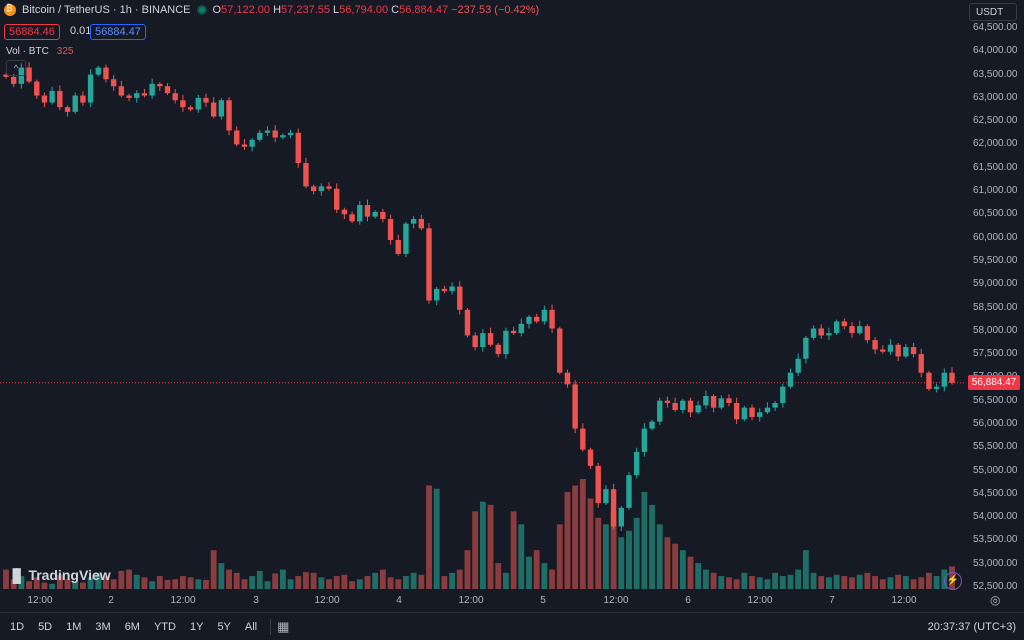 This screenshot has width=1024, height=640. Describe the element at coordinates (17, 626) in the screenshot. I see `range-1d-button: 1D` at that location.